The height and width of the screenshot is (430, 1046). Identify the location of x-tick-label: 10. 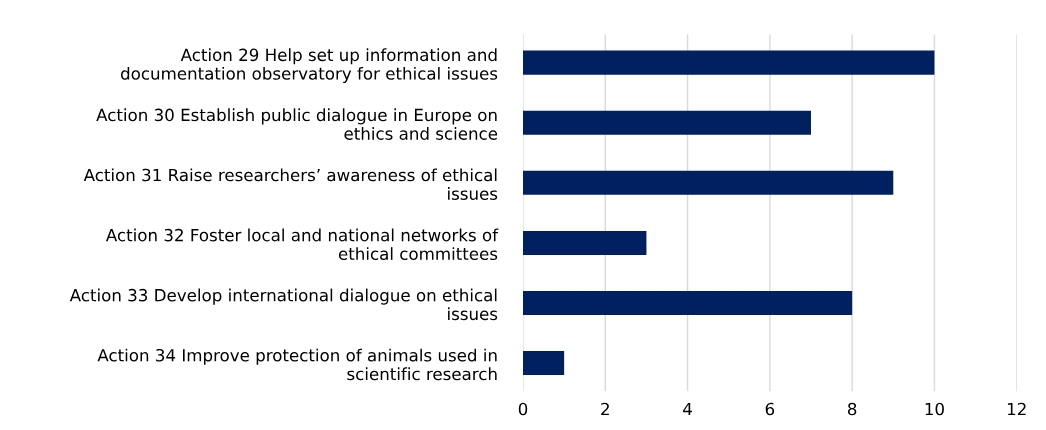
(934, 409).